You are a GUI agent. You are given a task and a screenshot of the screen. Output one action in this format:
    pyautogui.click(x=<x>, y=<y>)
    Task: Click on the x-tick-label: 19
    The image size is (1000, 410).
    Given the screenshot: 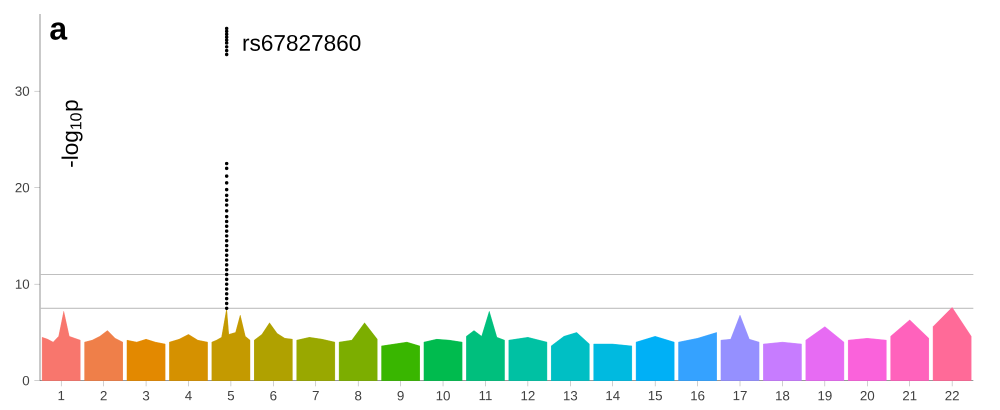 What is the action you would take?
    pyautogui.click(x=825, y=395)
    